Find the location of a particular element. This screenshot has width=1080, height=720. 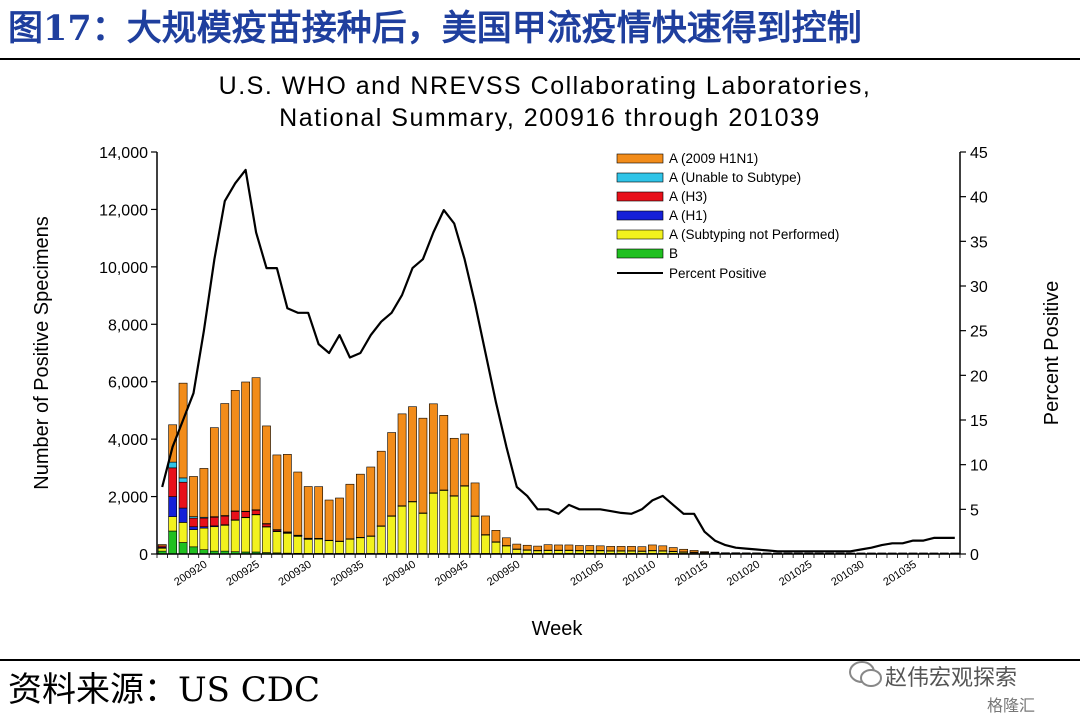

y-axis-ticks: 0 2,000 4,000 6,000 8,000 10,000 12,000 14,000 is located at coordinates (128, 354).